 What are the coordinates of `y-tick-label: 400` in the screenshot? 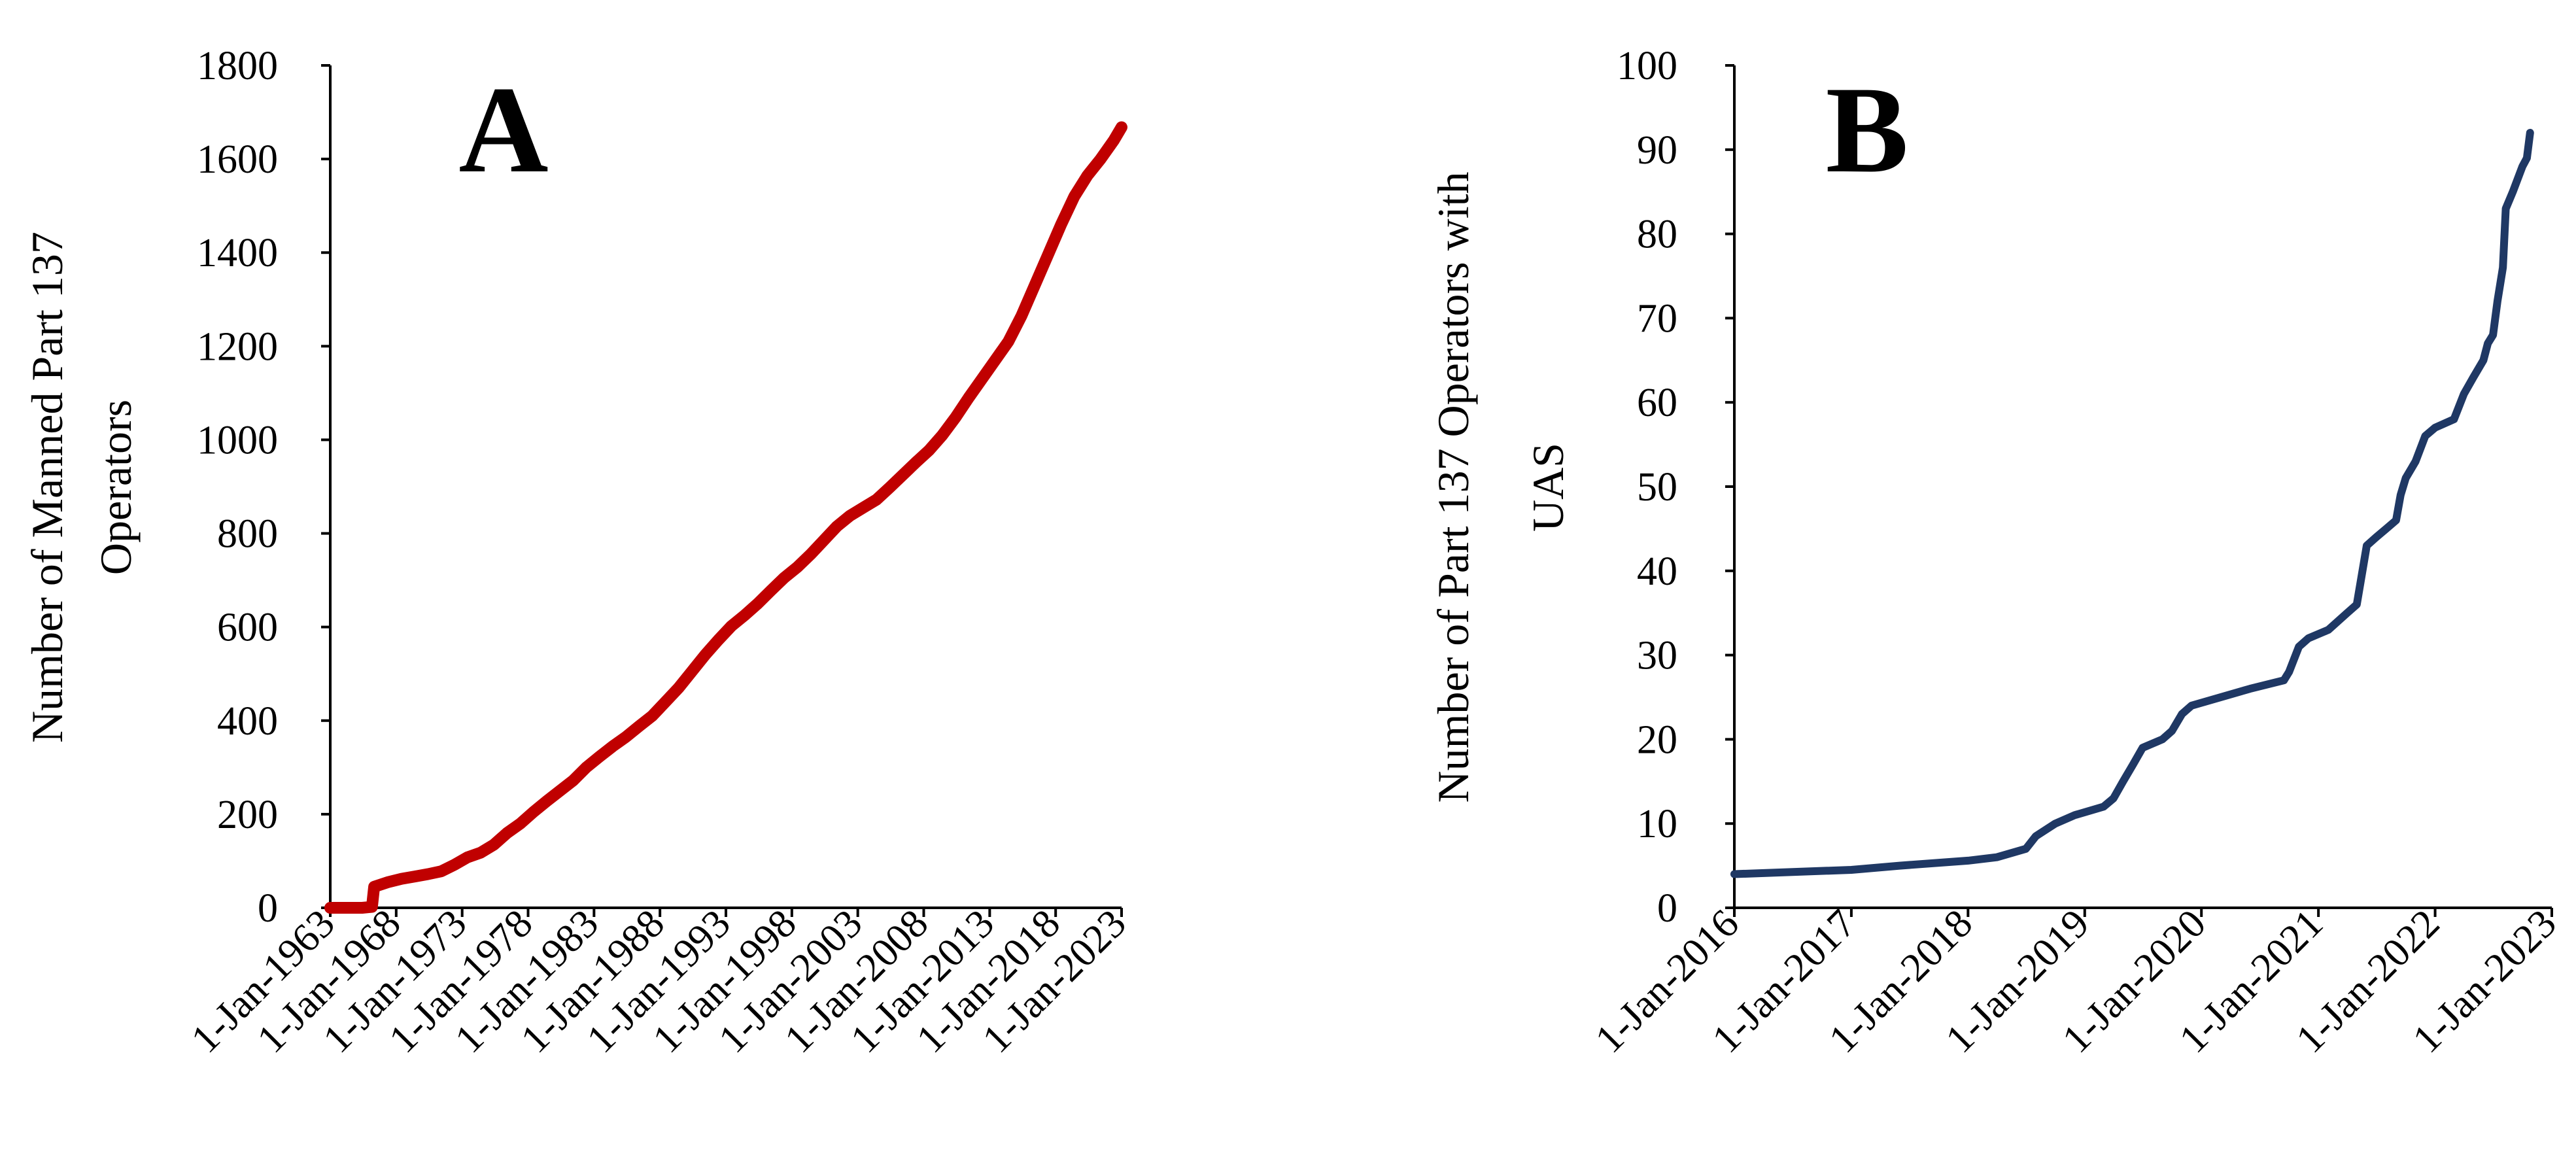 It's located at (248, 721).